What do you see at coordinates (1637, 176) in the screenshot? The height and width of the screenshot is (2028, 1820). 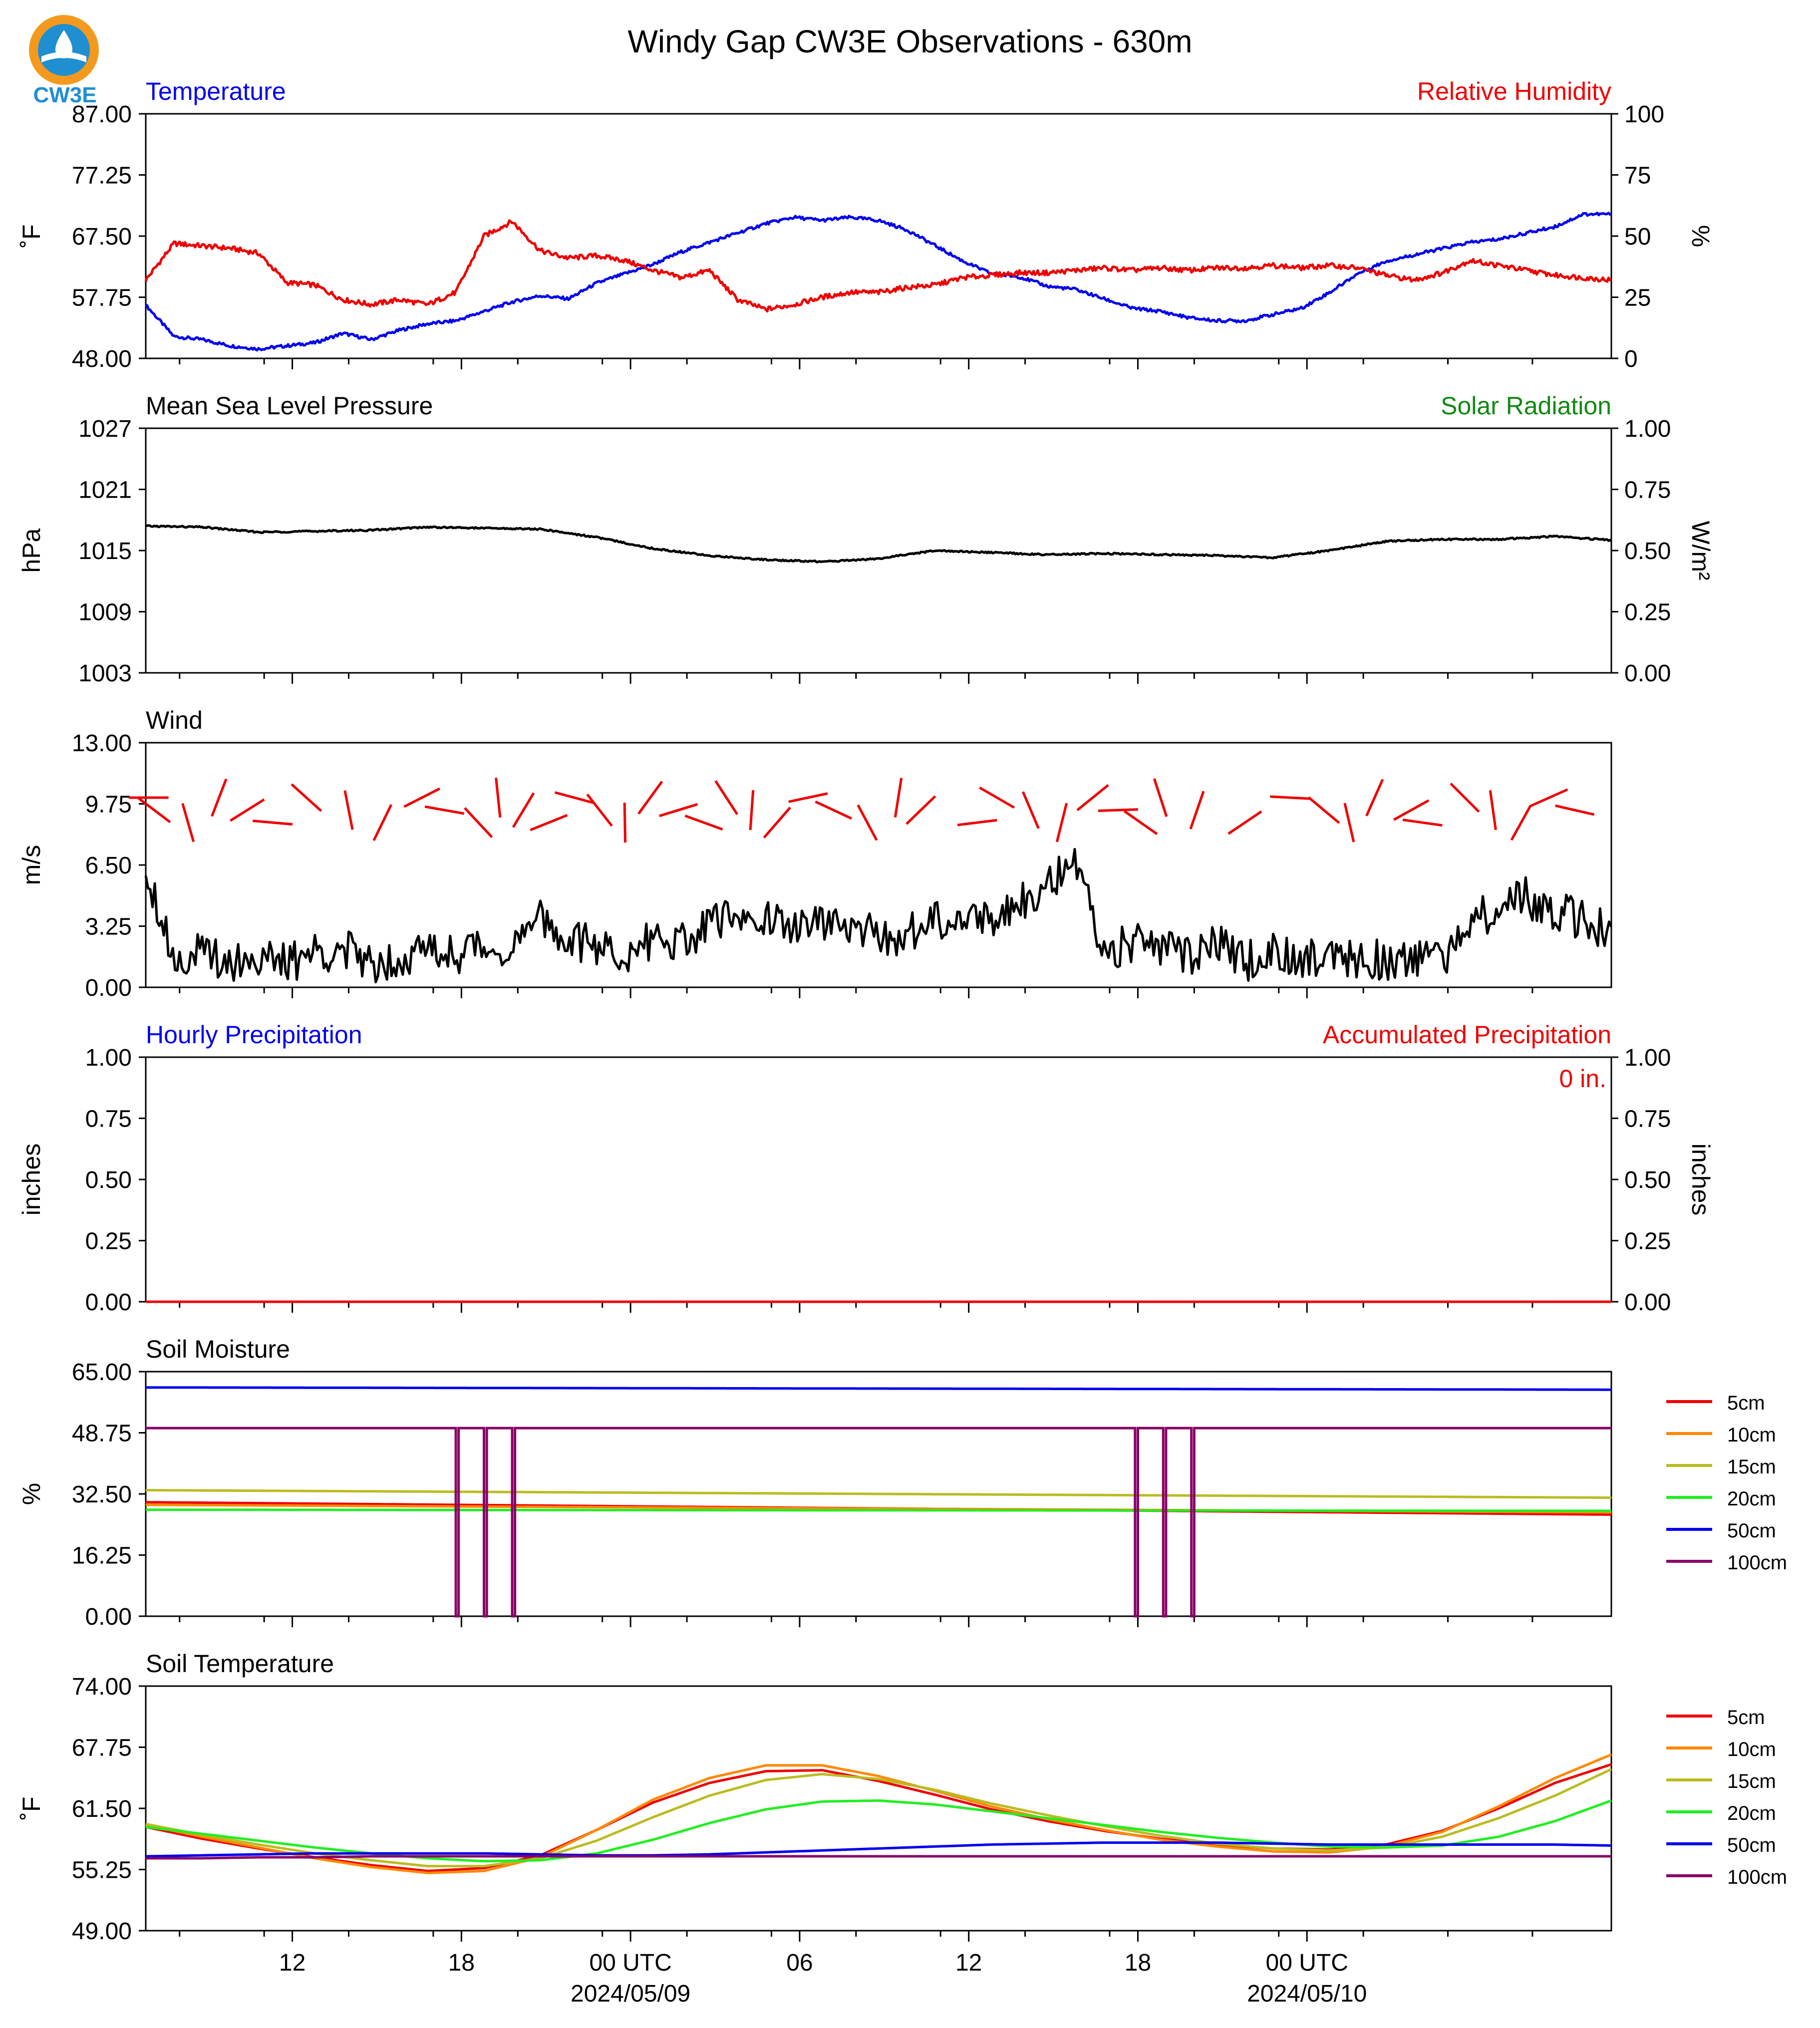 I see `y-tick-label-right: 75` at bounding box center [1637, 176].